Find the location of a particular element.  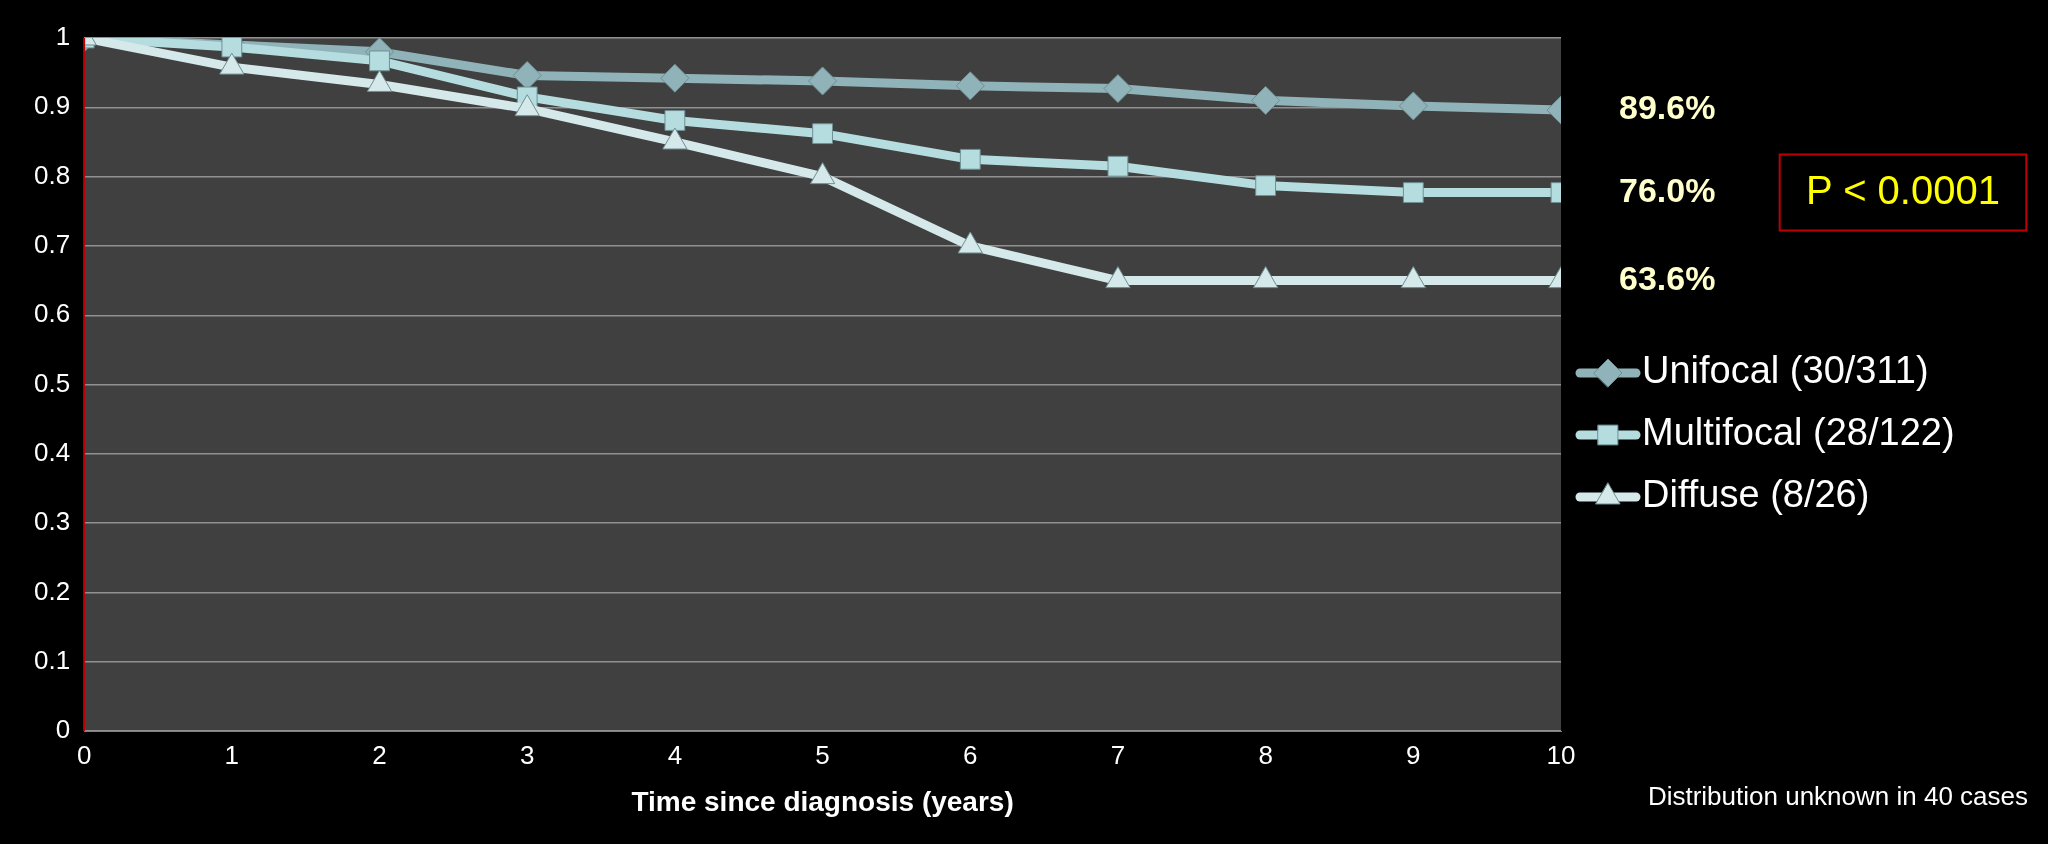

y-tick-label: 0 is located at coordinates (63, 729).